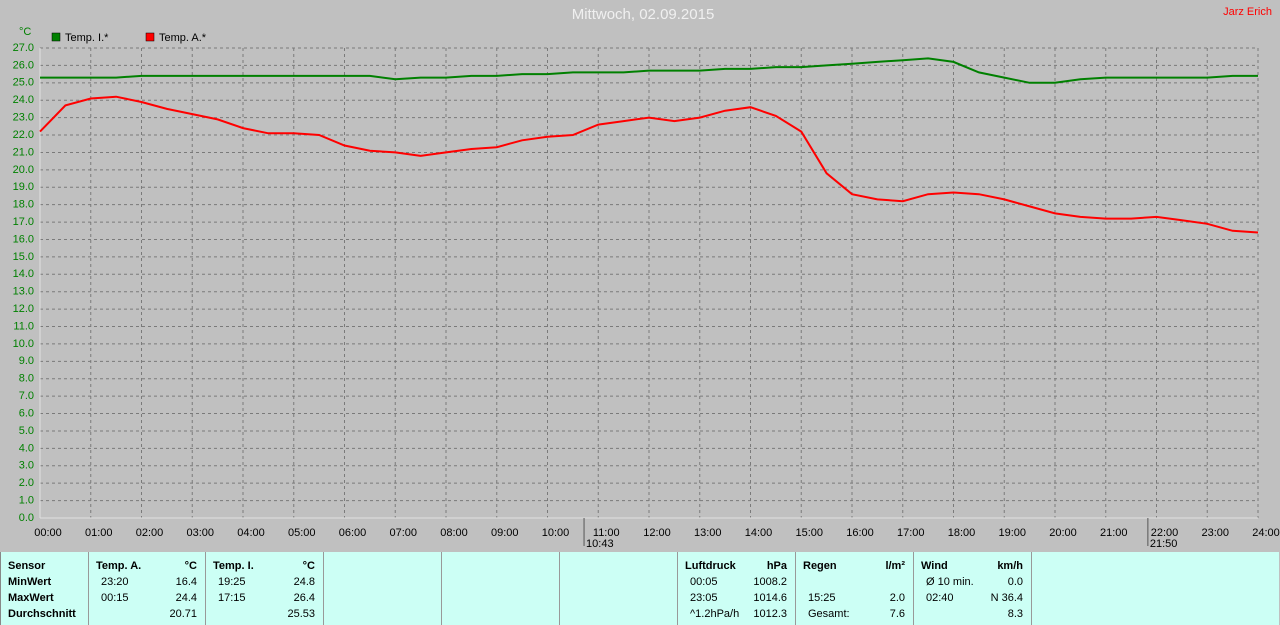 The height and width of the screenshot is (625, 1280). I want to click on cell-value: 1008.2, so click(770, 582).